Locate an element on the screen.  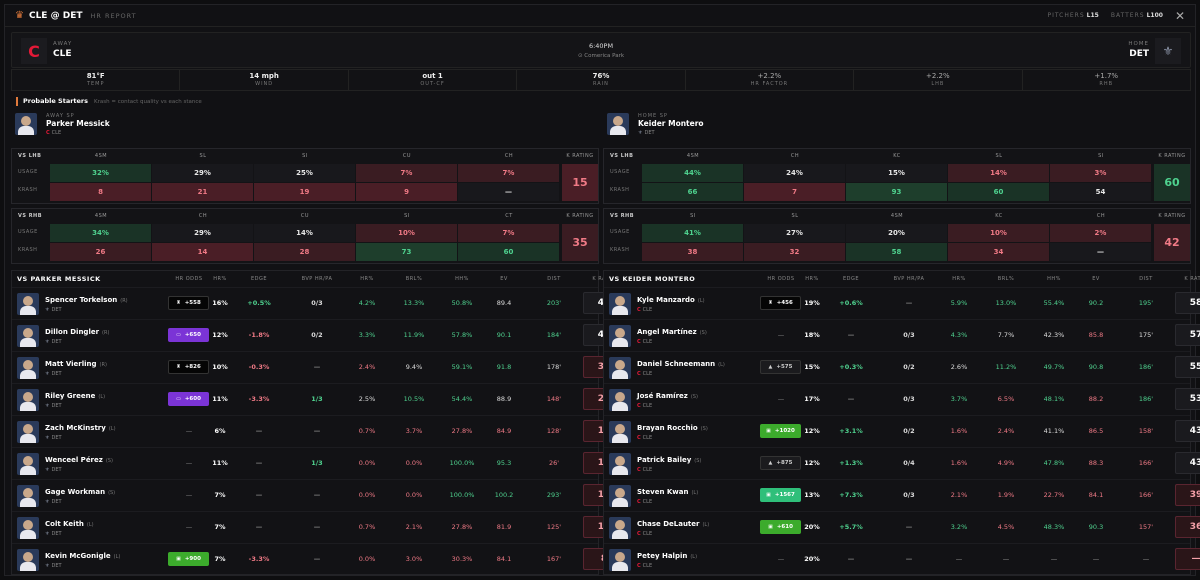
hr-odds-button: ▣ +610 is located at coordinates (780, 527).